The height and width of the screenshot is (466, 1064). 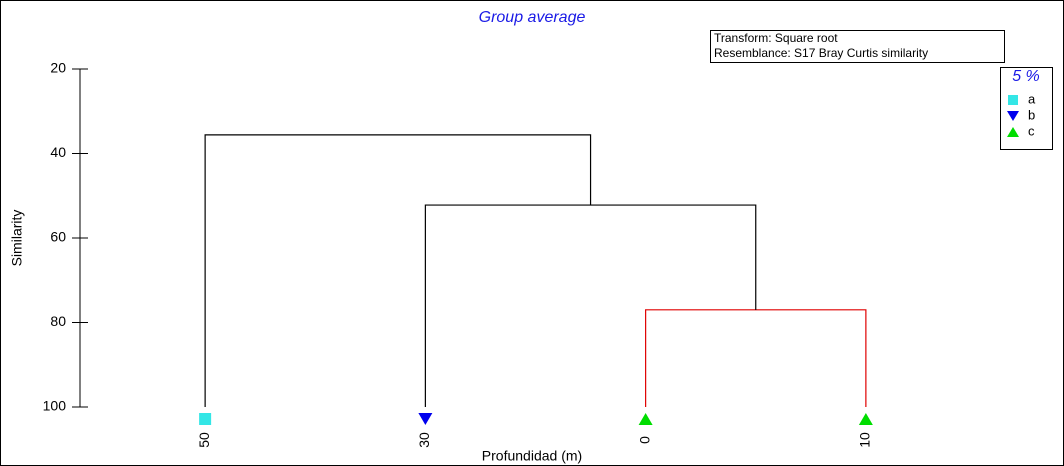 I want to click on legend-label: a, so click(x=1032, y=98).